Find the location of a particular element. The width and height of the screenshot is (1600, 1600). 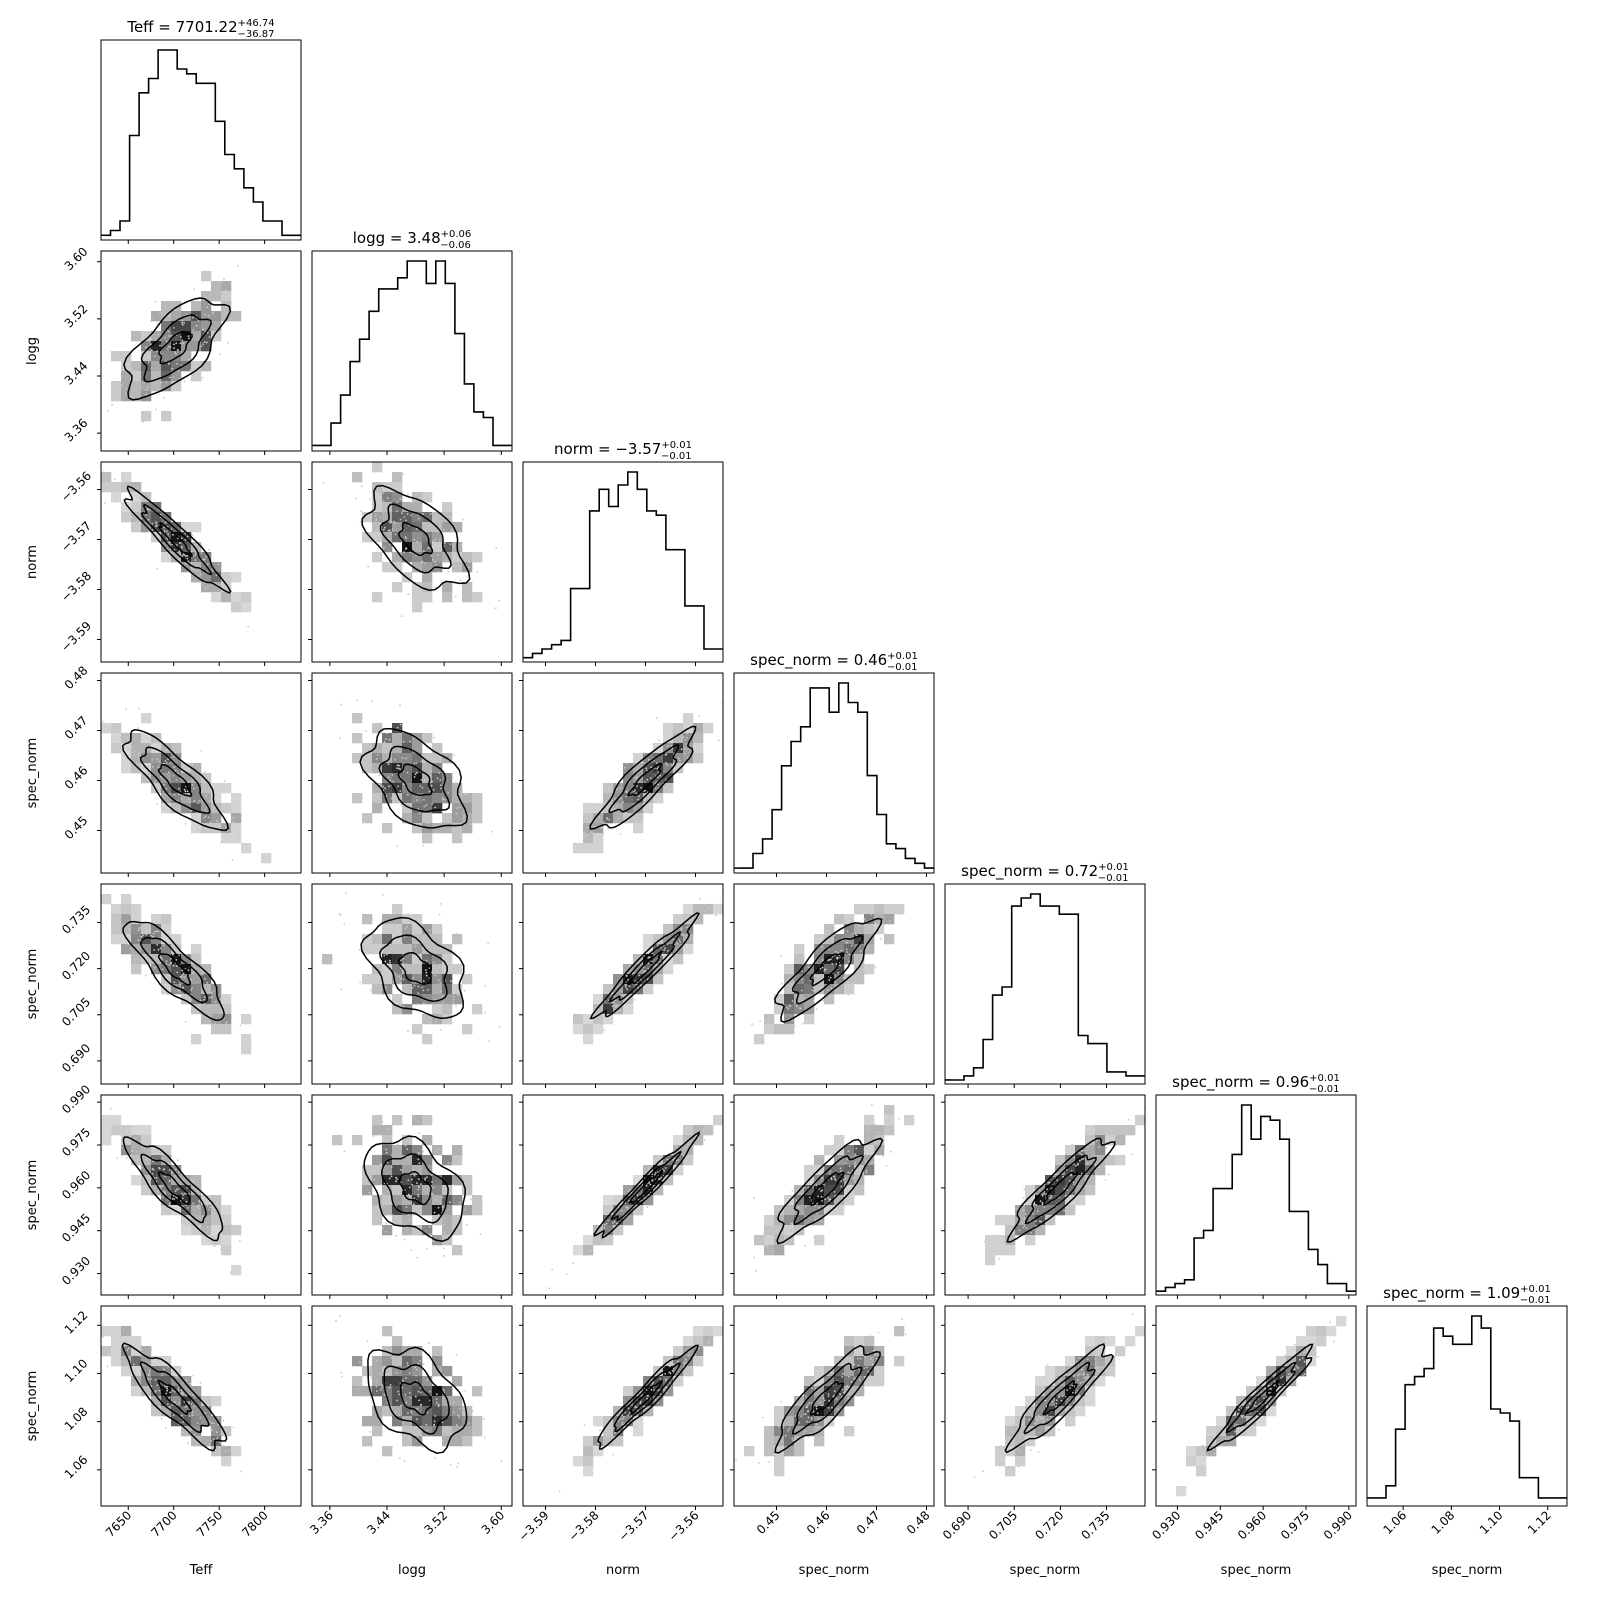

y-tick-label: 3.44 is located at coordinates (76, 373).